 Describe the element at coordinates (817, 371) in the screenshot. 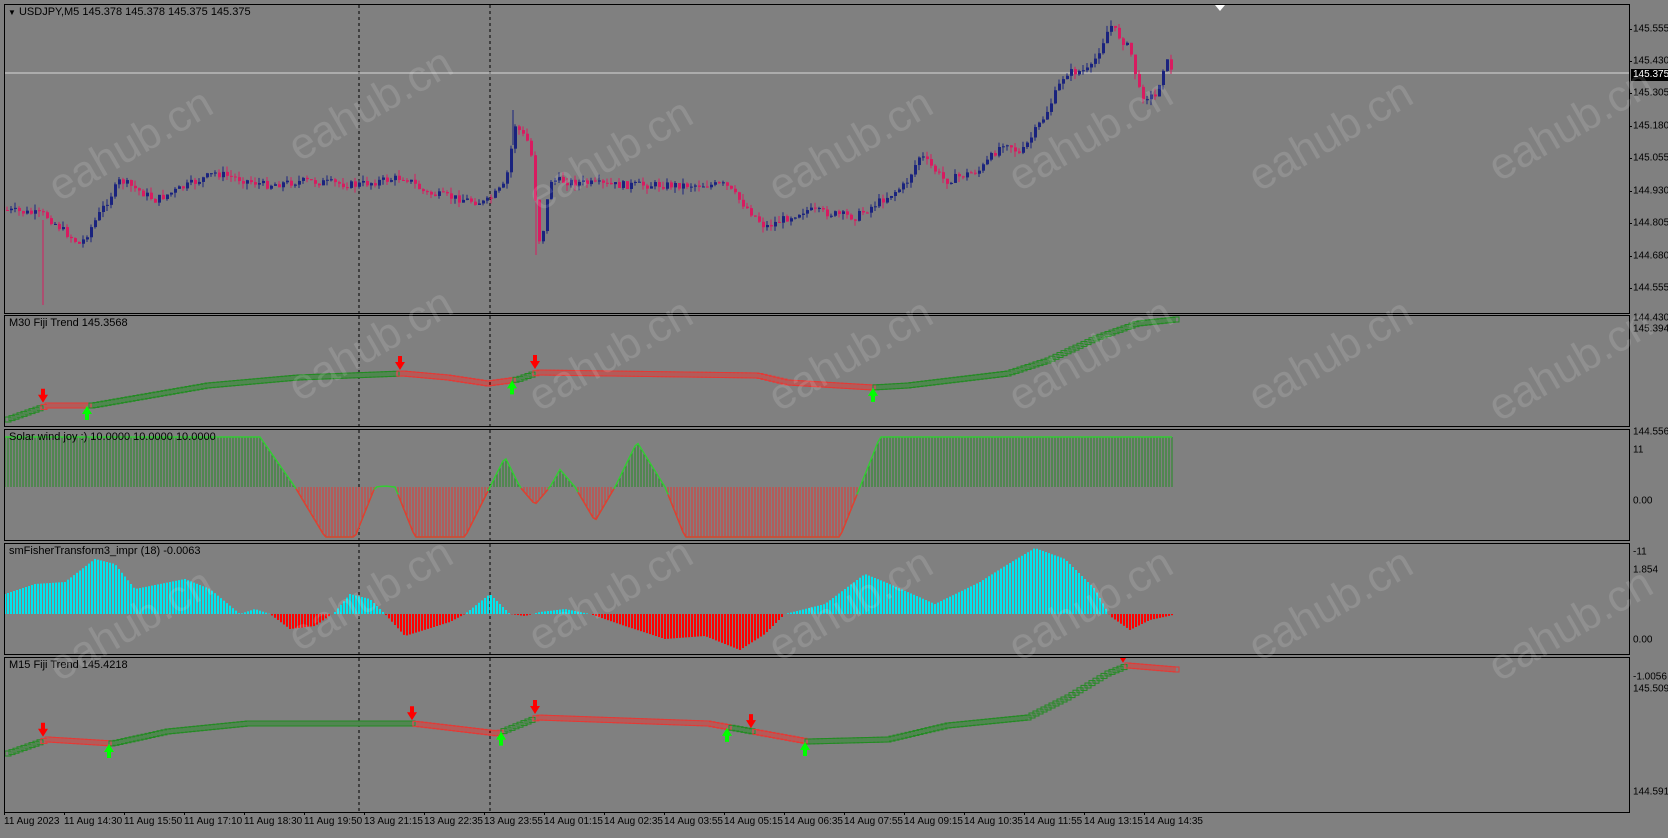

I see `m30-fiji-trend-pane: M30 Fiji Trend 145.3568` at that location.